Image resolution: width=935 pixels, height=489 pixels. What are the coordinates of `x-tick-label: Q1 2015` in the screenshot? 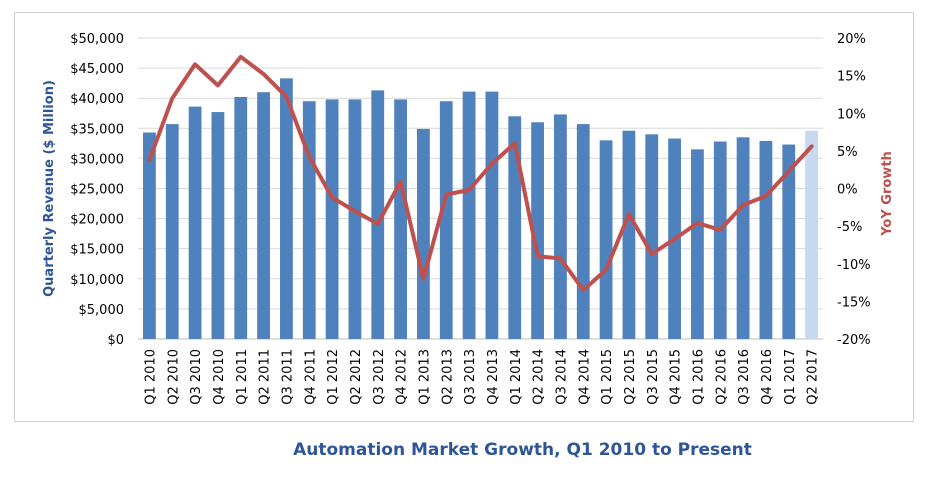 It's located at (607, 377).